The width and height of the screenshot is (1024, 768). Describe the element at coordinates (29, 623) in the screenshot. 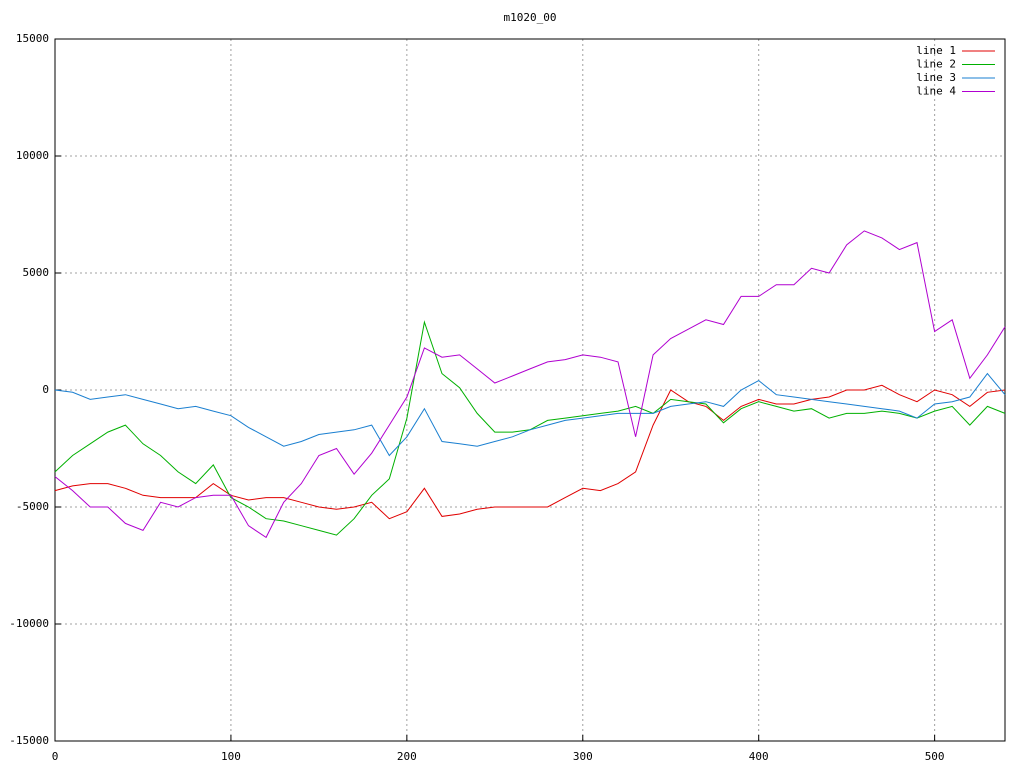

I see `y-tick-label: -10000` at that location.